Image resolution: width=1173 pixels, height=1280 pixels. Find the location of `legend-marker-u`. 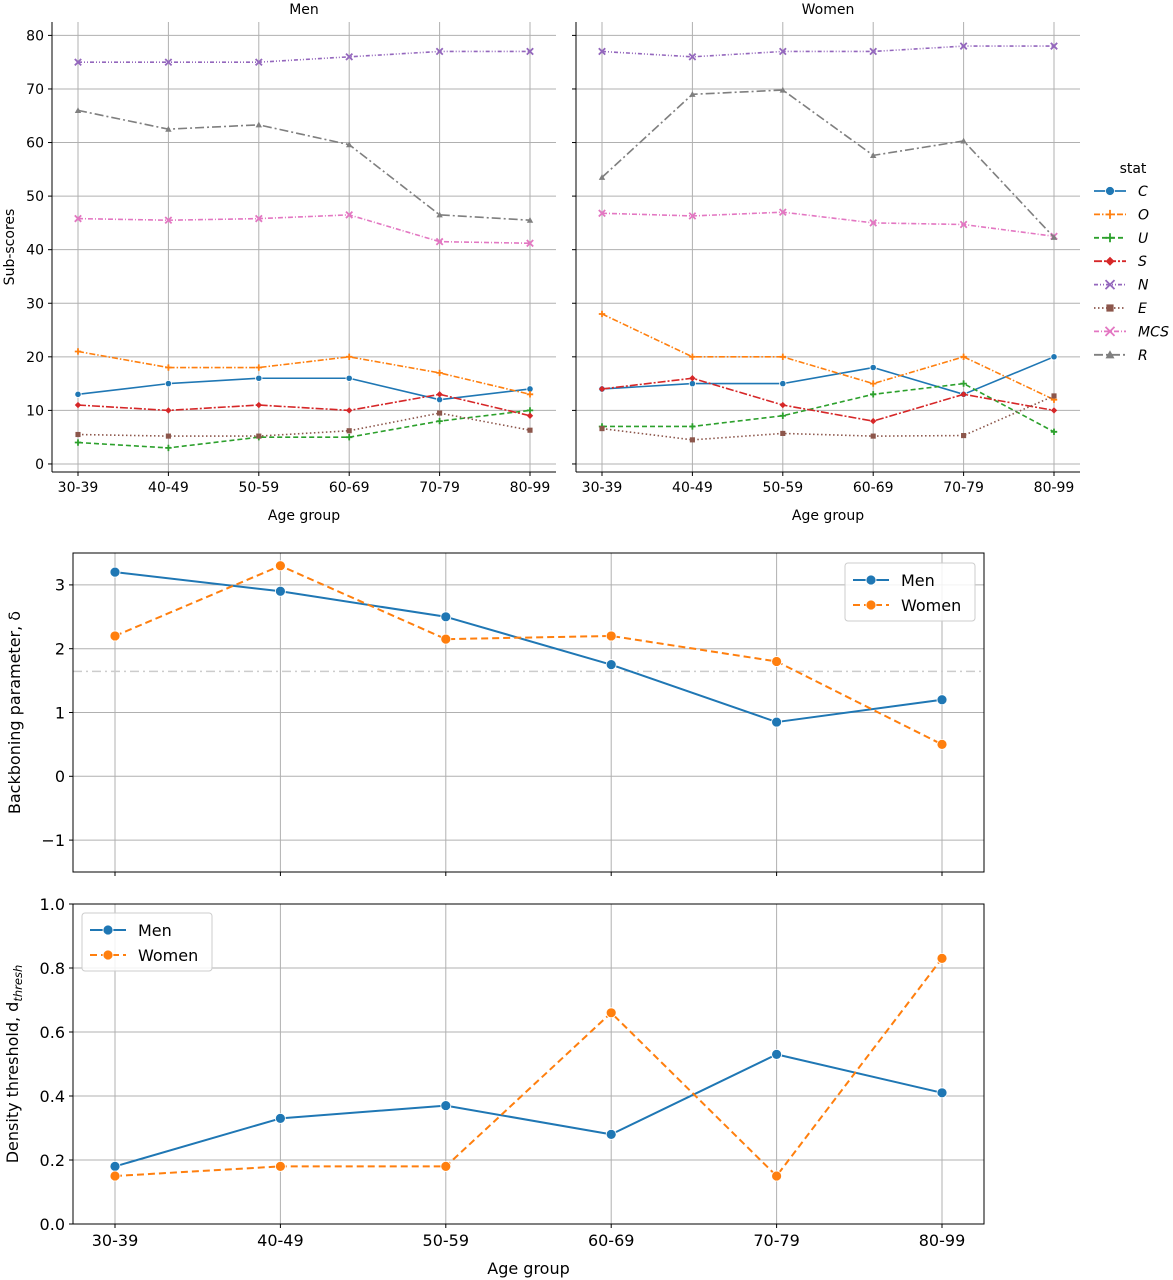

legend-marker-u is located at coordinates (1110, 238).